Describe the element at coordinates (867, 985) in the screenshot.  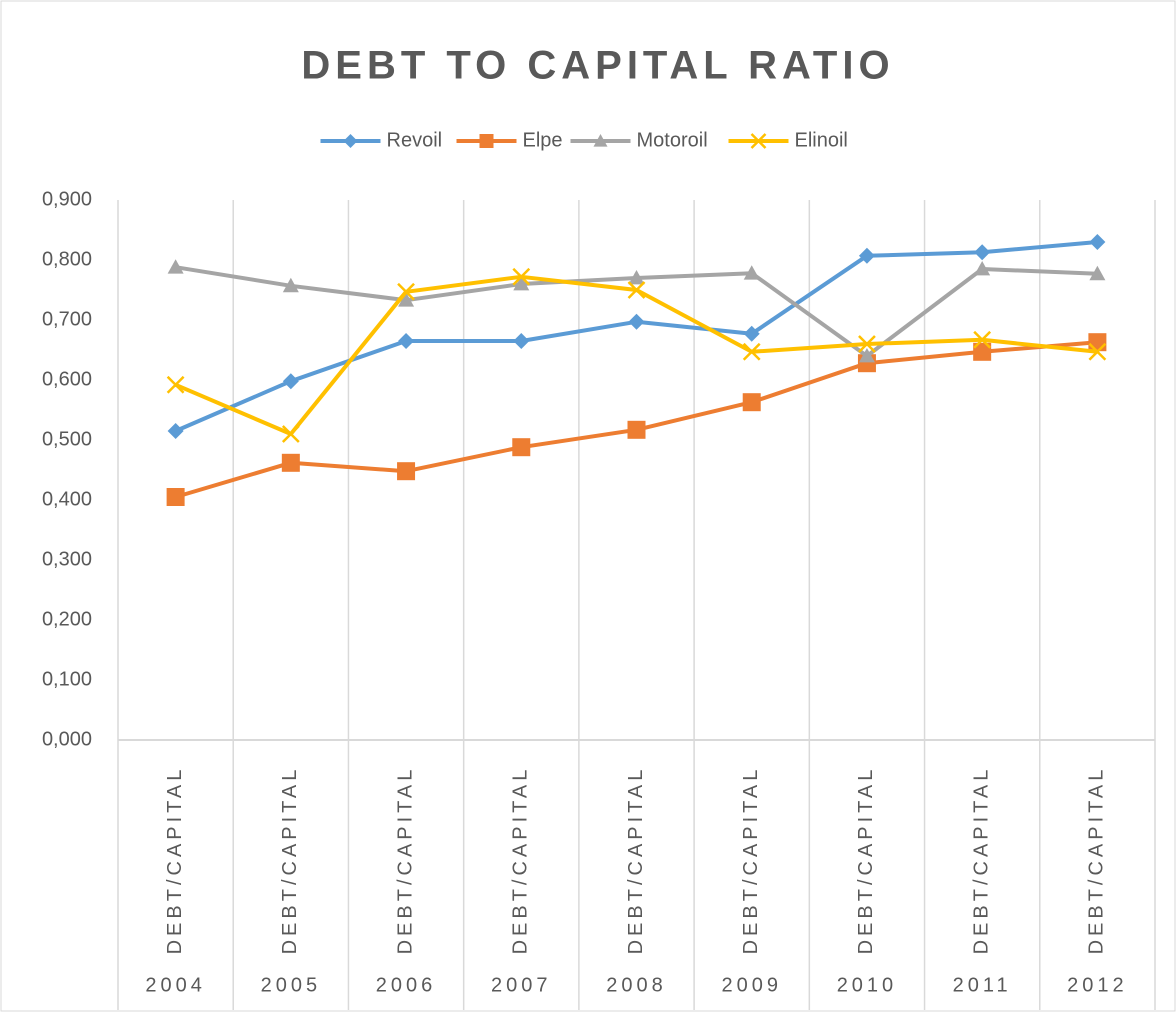
I see `x-tick-label: 2010` at that location.